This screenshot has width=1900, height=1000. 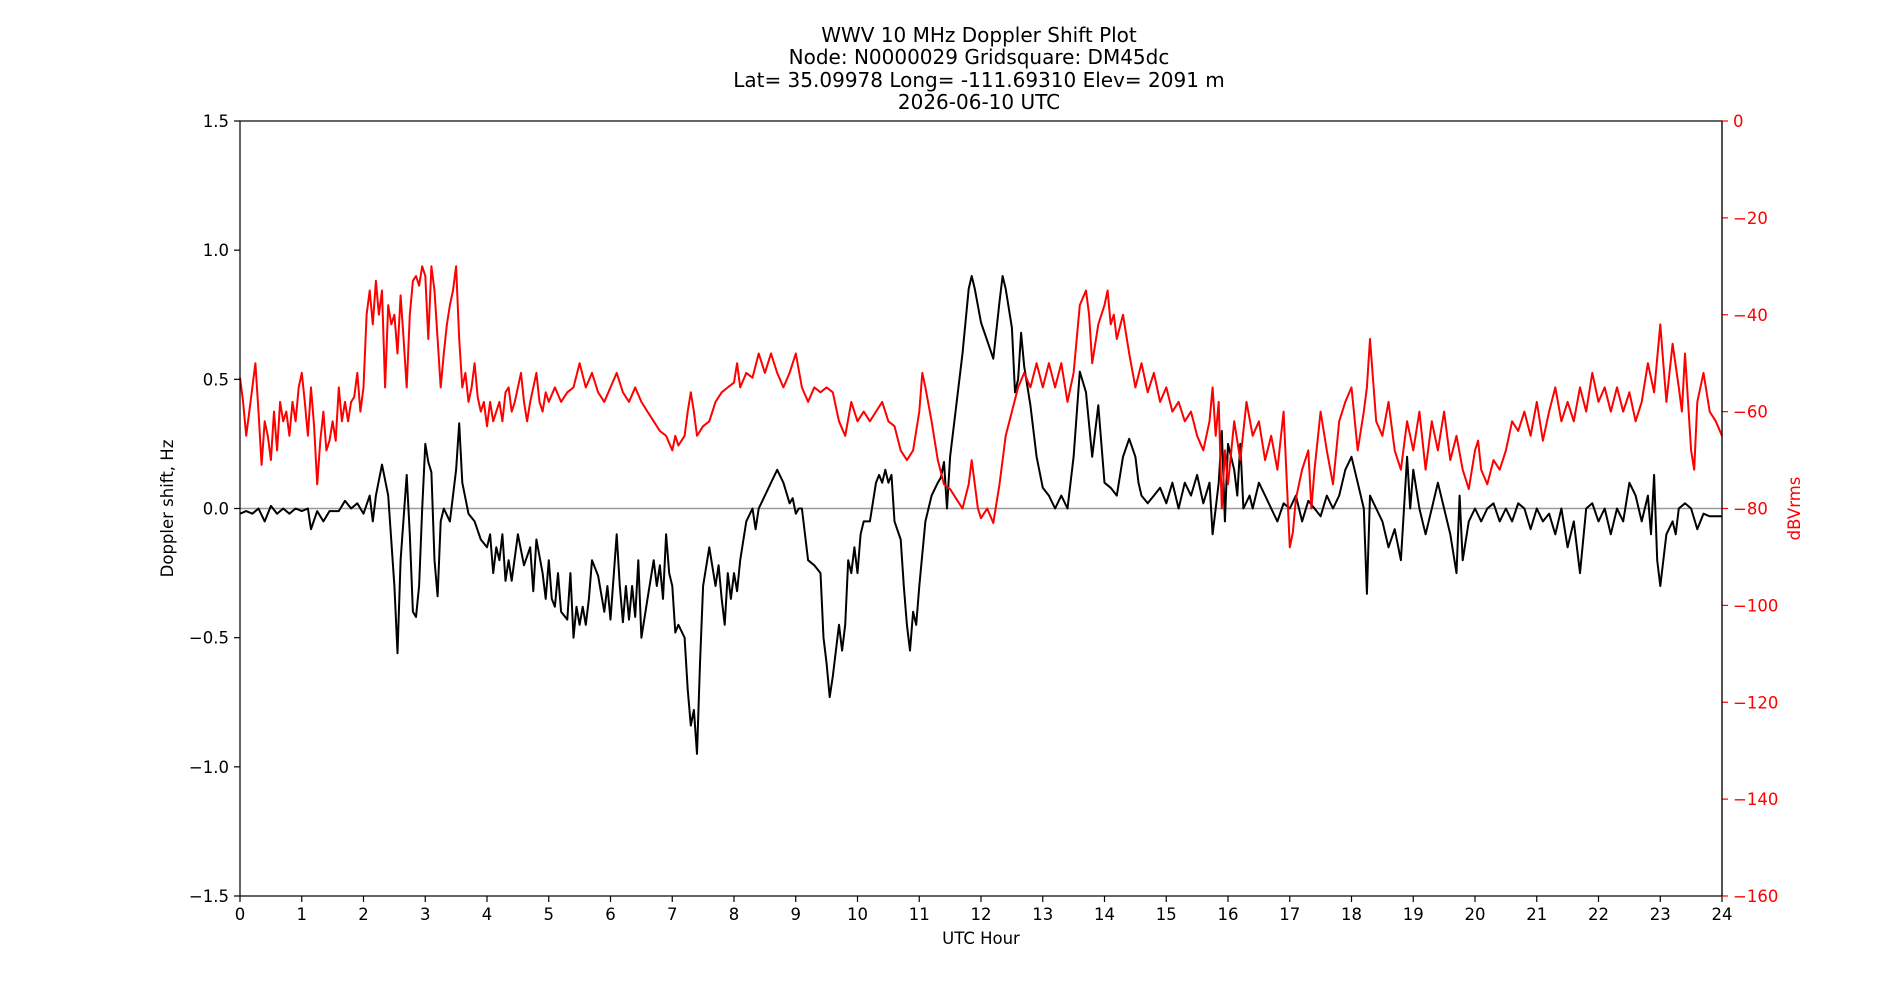 What do you see at coordinates (1166, 914) in the screenshot?
I see `x-tick-label: 15` at bounding box center [1166, 914].